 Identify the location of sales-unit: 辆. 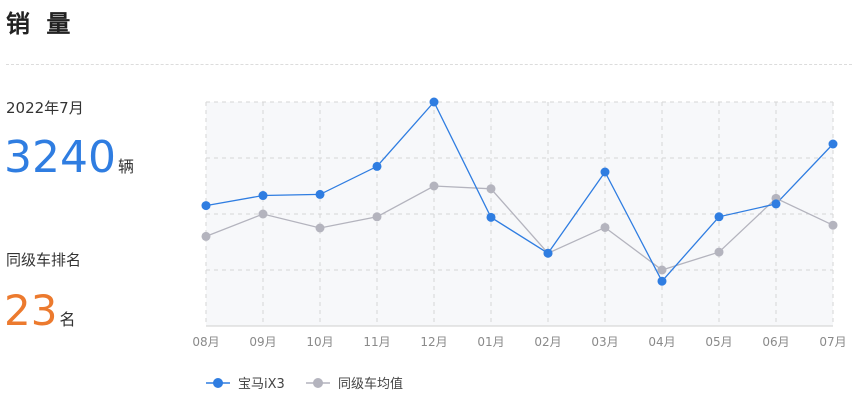
(125, 166).